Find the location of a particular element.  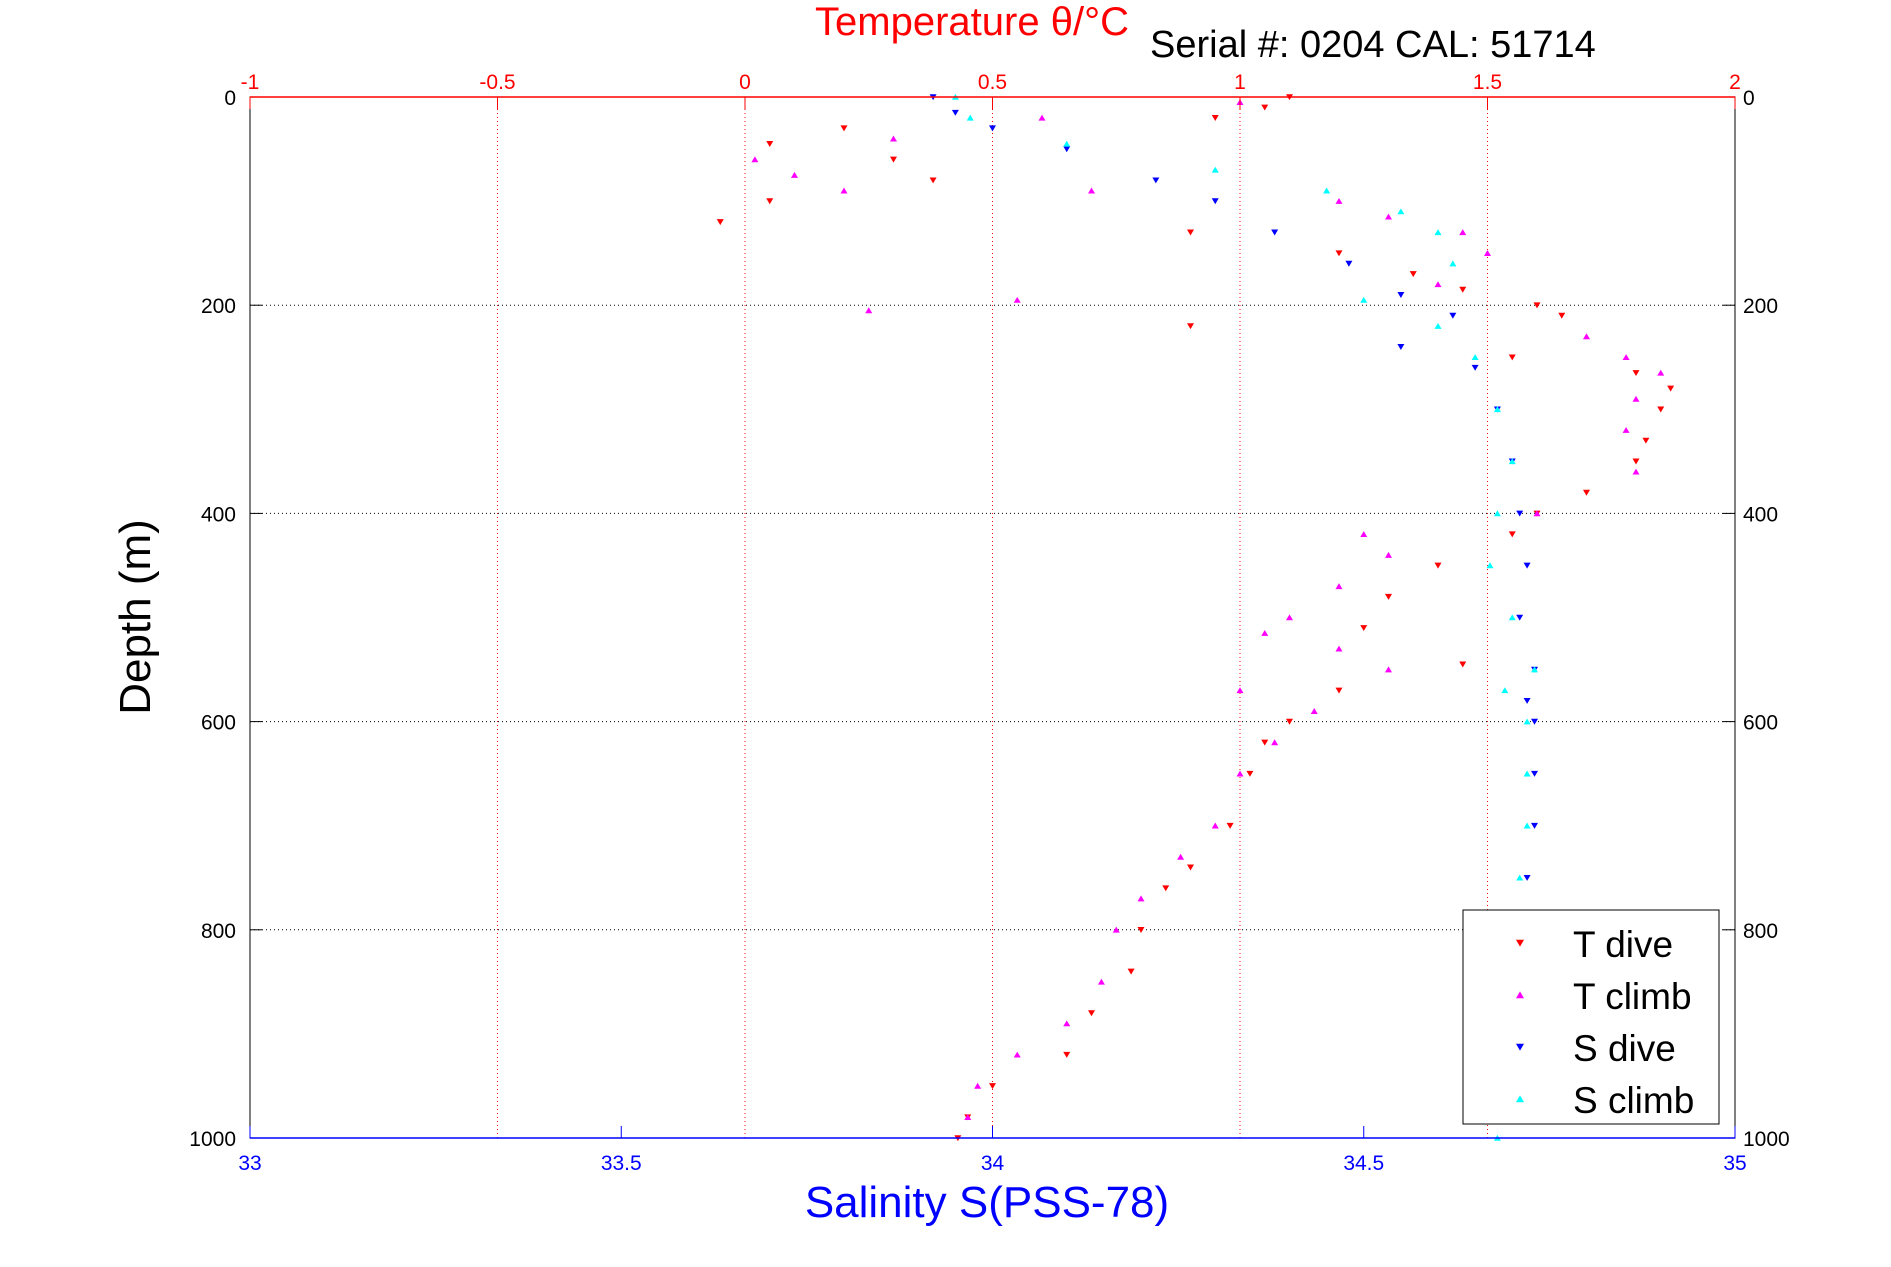

depth-tick-label-left: 200 is located at coordinates (218, 306).